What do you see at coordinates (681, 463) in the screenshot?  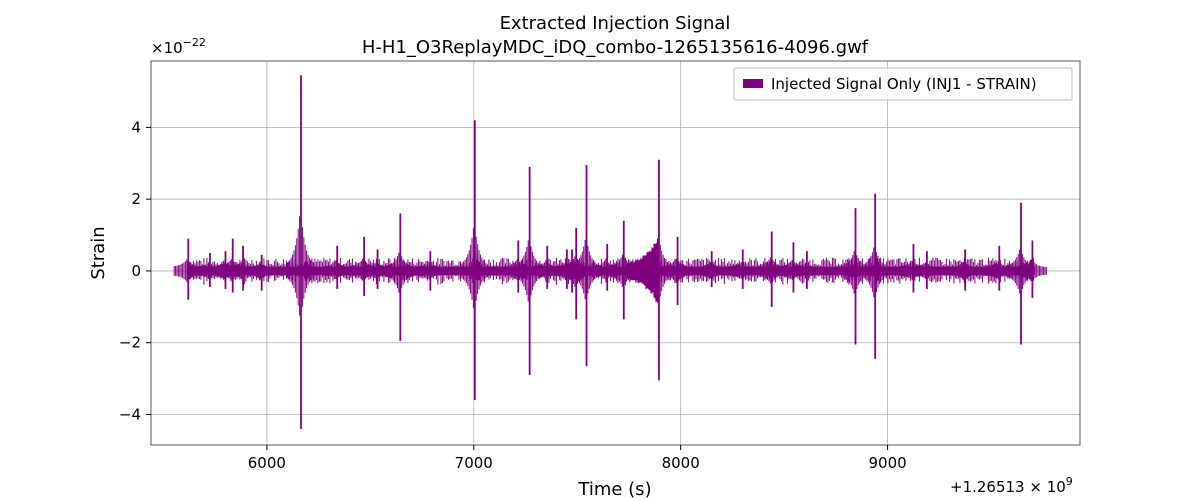 I see `x-tick-label: 8000` at bounding box center [681, 463].